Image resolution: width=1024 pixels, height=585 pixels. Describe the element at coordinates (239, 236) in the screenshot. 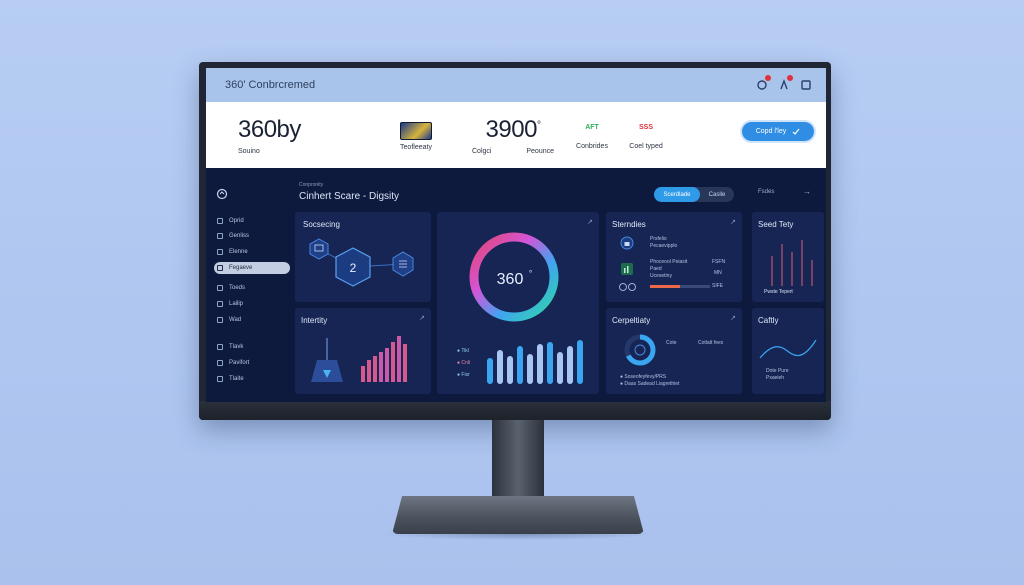

I see `sidebar-item-label: Genliss` at that location.